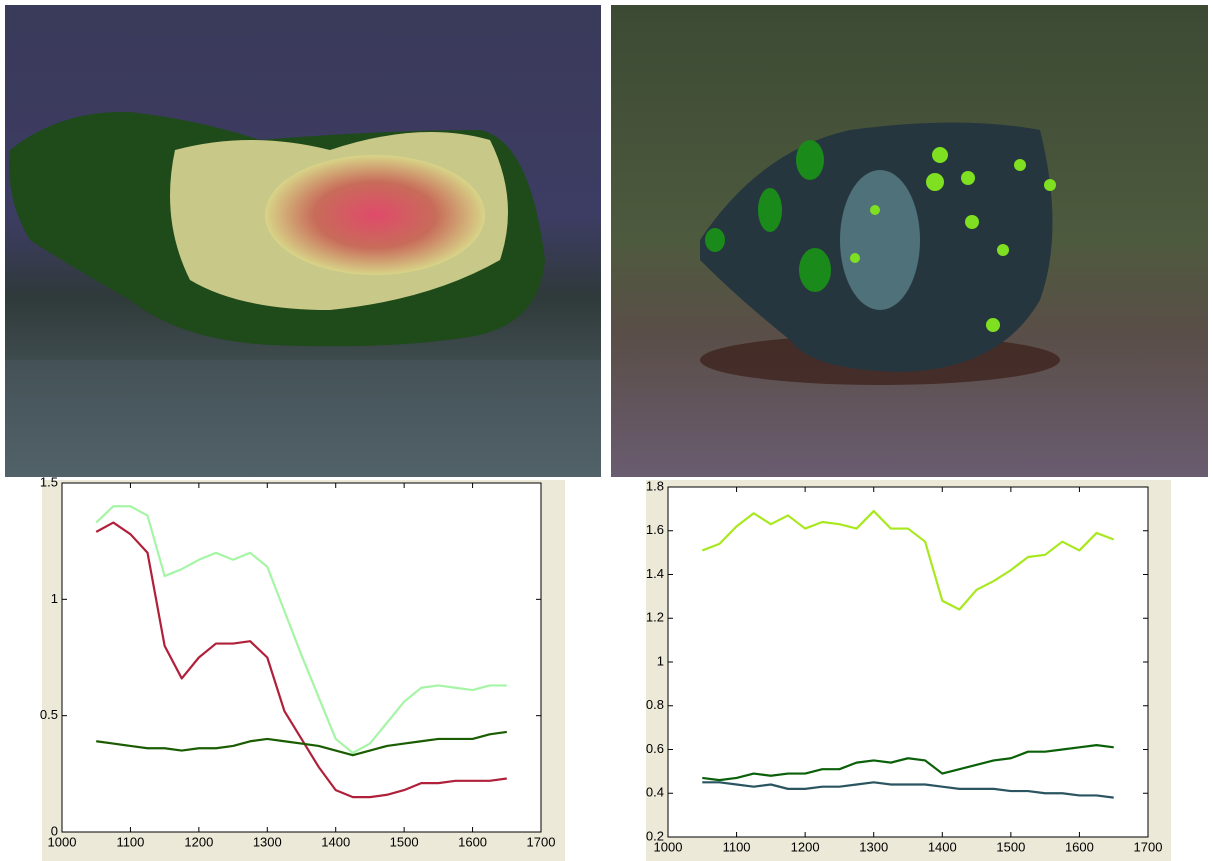 Image resolution: width=1213 pixels, height=861 pixels. I want to click on y-tick-label: 0.8, so click(655, 704).